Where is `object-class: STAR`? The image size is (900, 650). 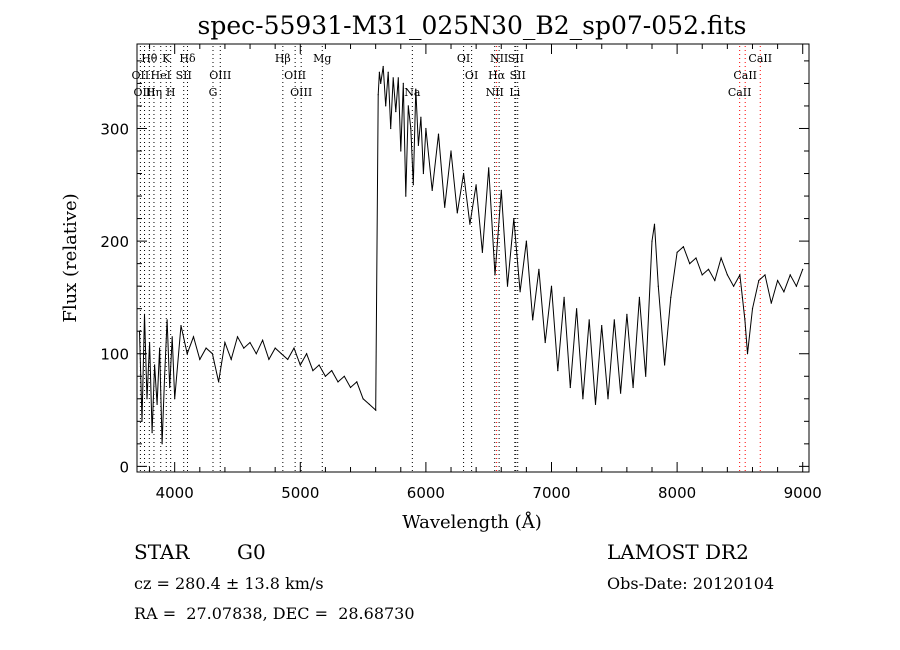 object-class: STAR is located at coordinates (162, 552).